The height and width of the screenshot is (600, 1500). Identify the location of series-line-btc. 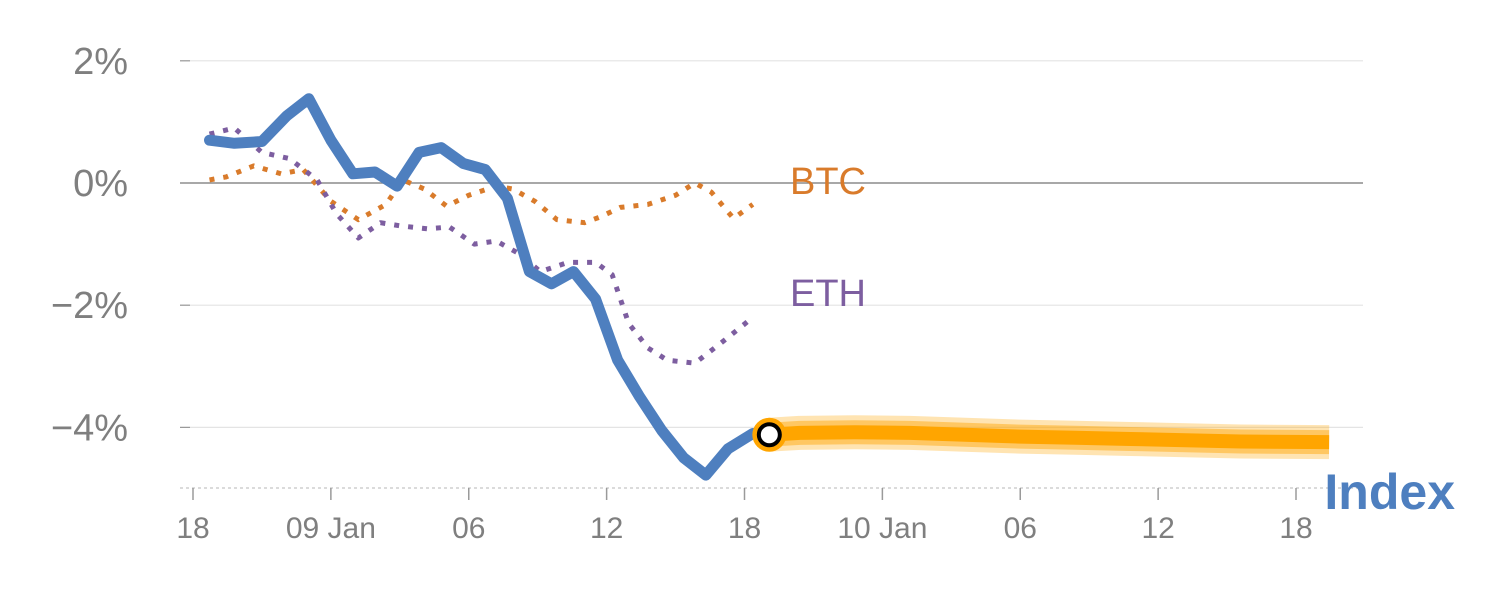
(482, 194).